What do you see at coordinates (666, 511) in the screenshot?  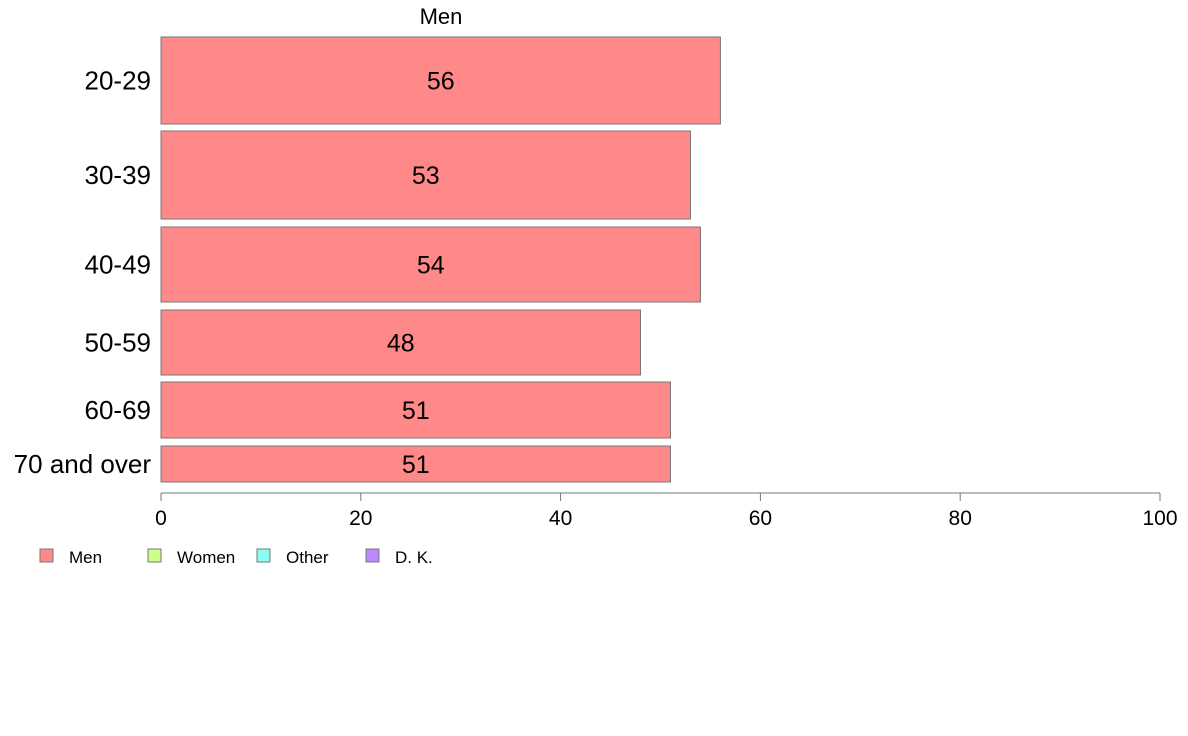 I see `x-axis: 0 20 40 60 80 100` at bounding box center [666, 511].